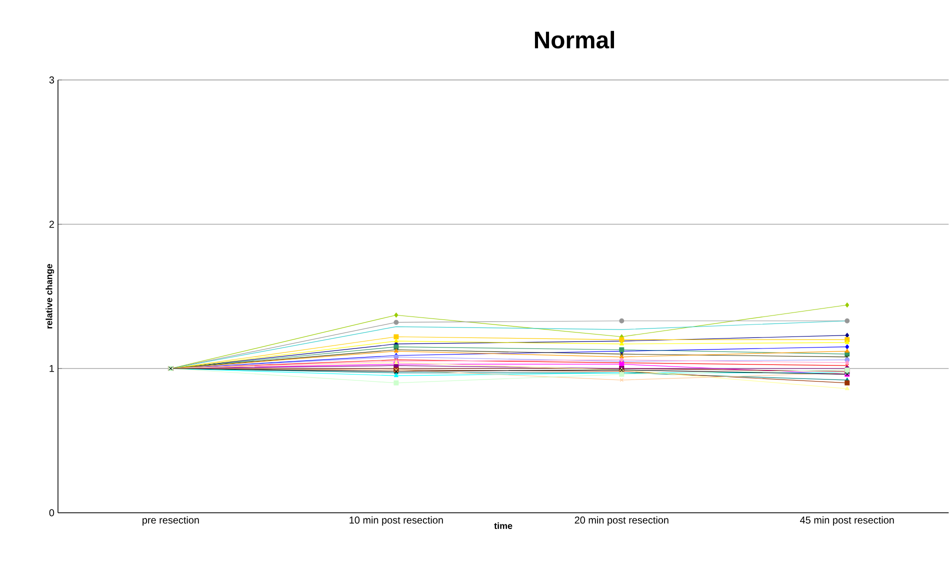  What do you see at coordinates (52, 368) in the screenshot?
I see `y-tick-label: 1` at bounding box center [52, 368].